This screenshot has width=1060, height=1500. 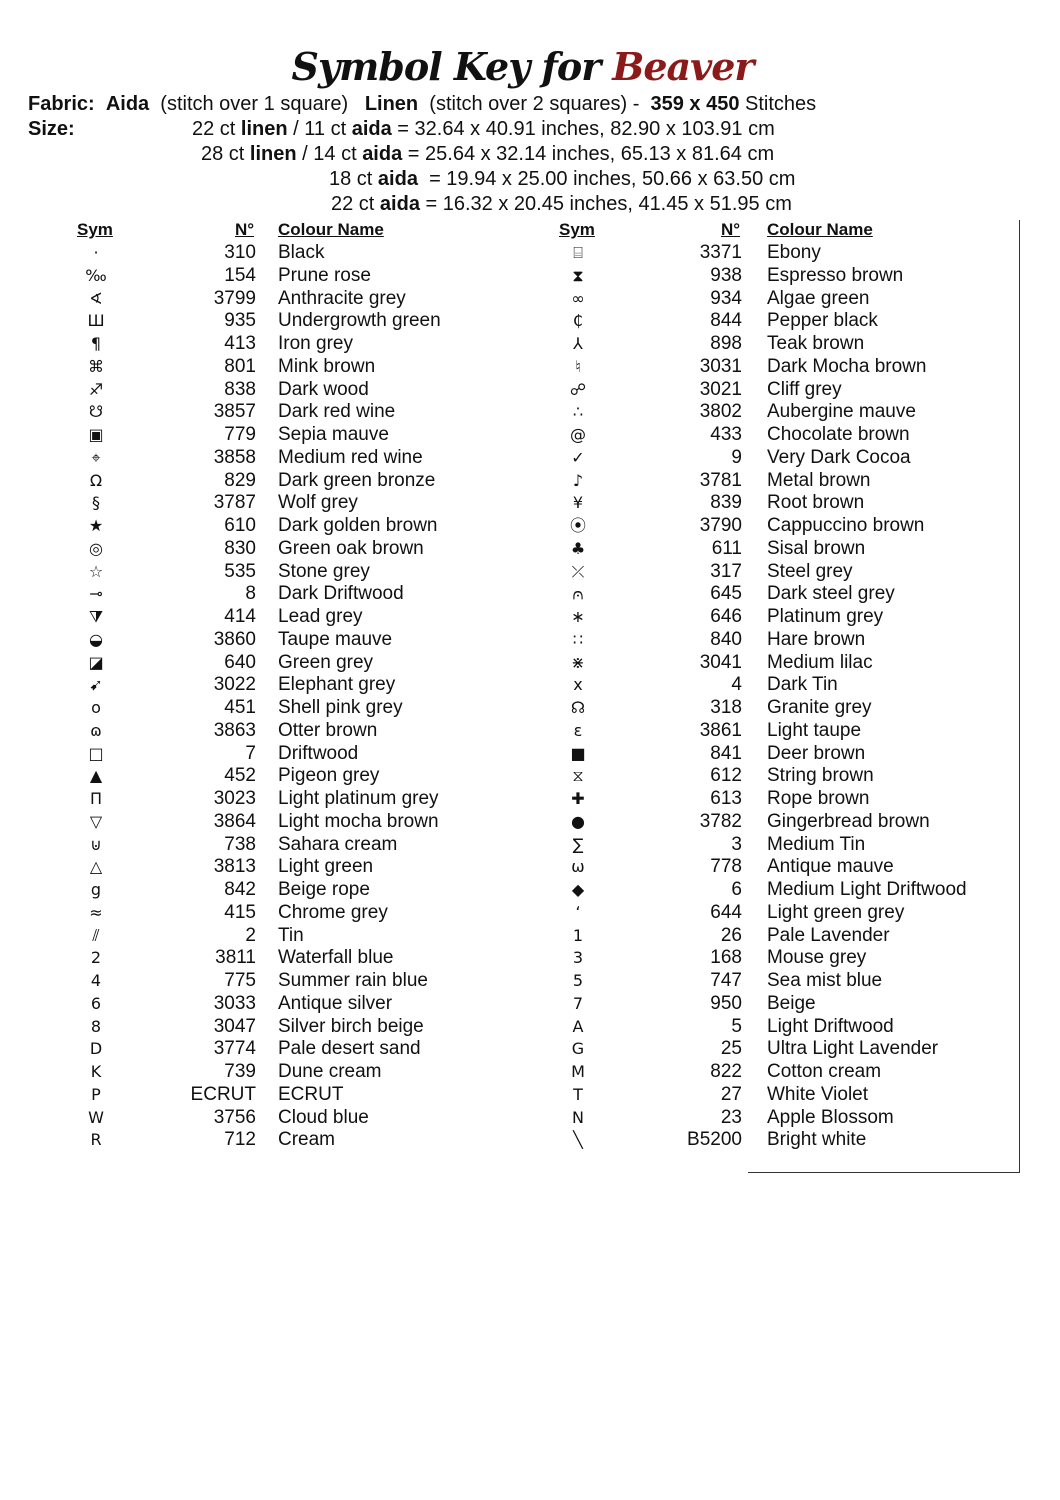 I want to click on floss-number: 3802, so click(x=720, y=412).